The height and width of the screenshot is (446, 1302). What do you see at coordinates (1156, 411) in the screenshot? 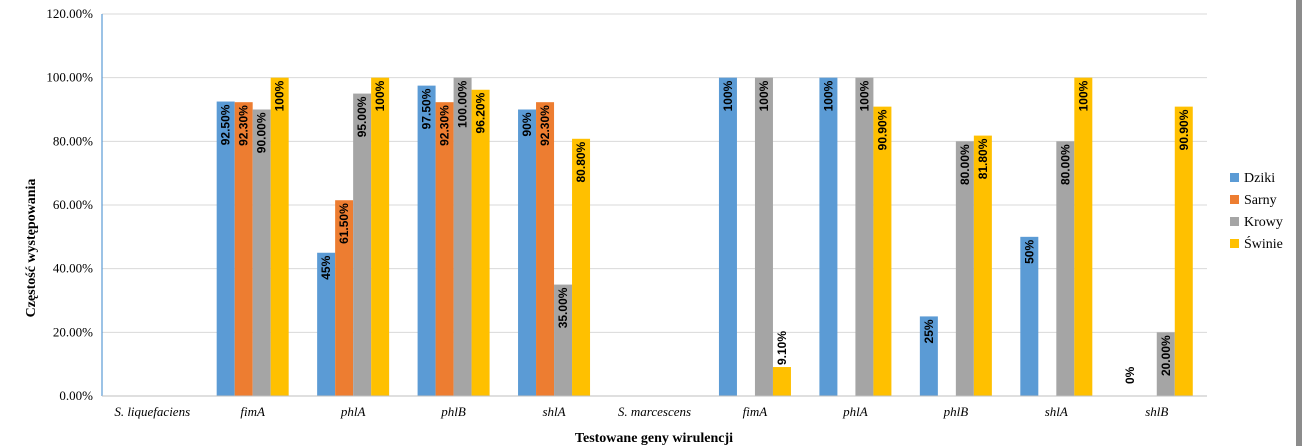
I see `x-tick-label: shlB` at bounding box center [1156, 411].